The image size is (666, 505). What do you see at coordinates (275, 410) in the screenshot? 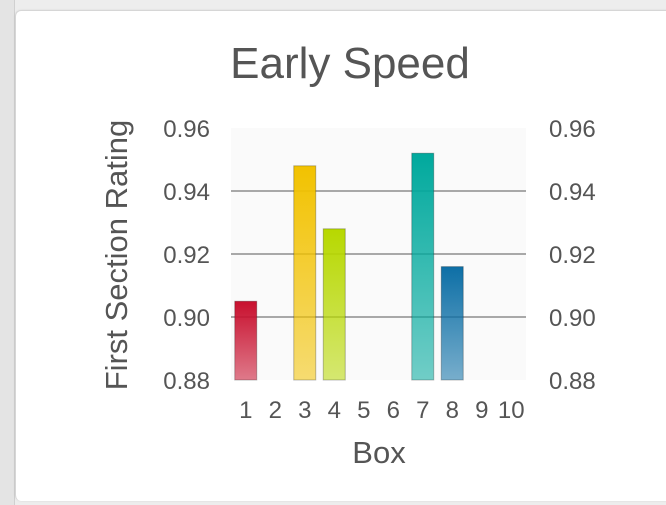
I see `x-tick-label: 2` at bounding box center [275, 410].